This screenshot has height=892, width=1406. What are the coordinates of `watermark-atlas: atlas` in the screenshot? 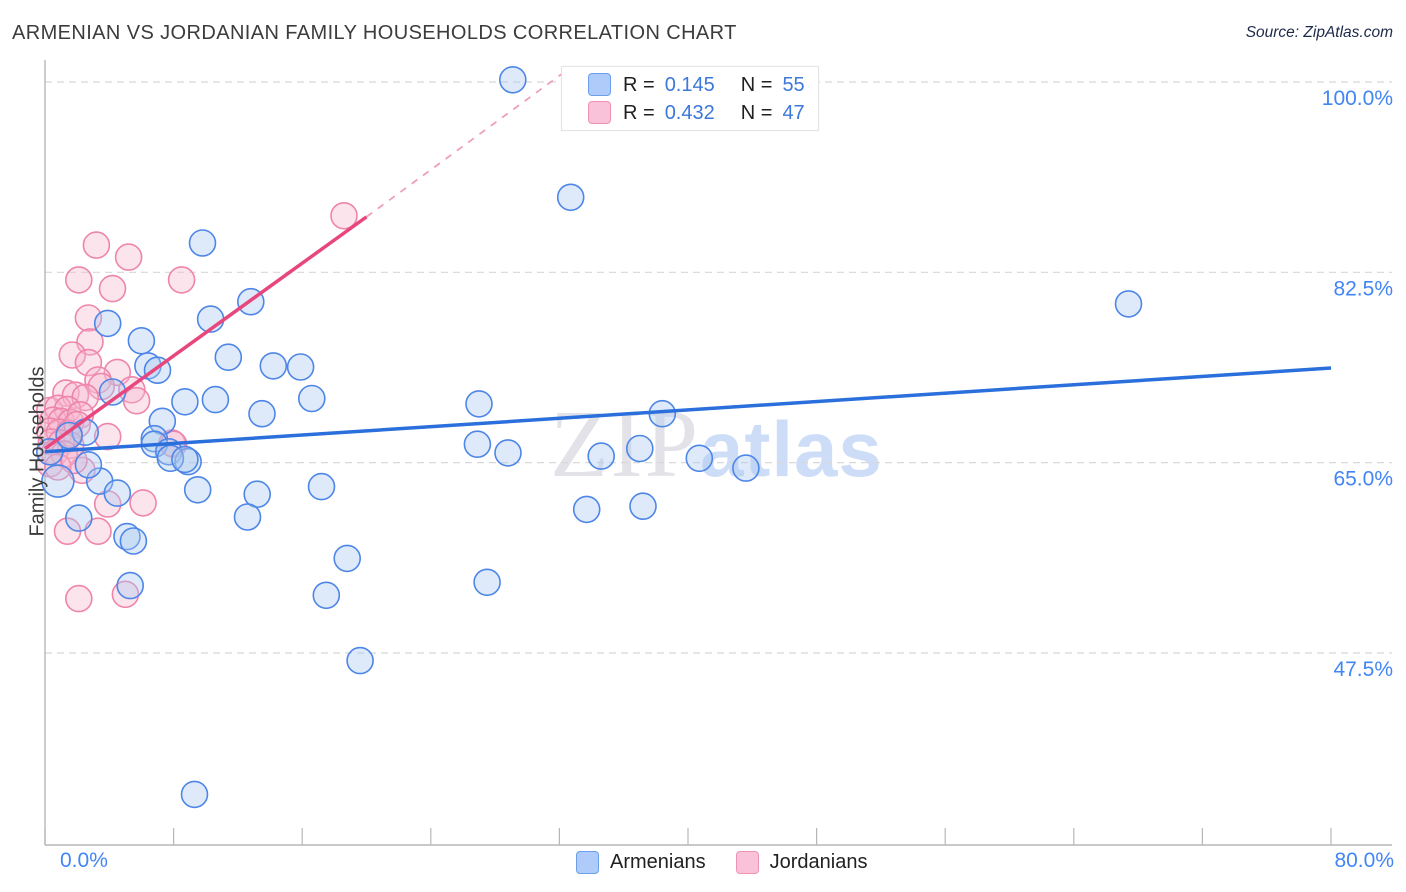 It's located at (791, 449).